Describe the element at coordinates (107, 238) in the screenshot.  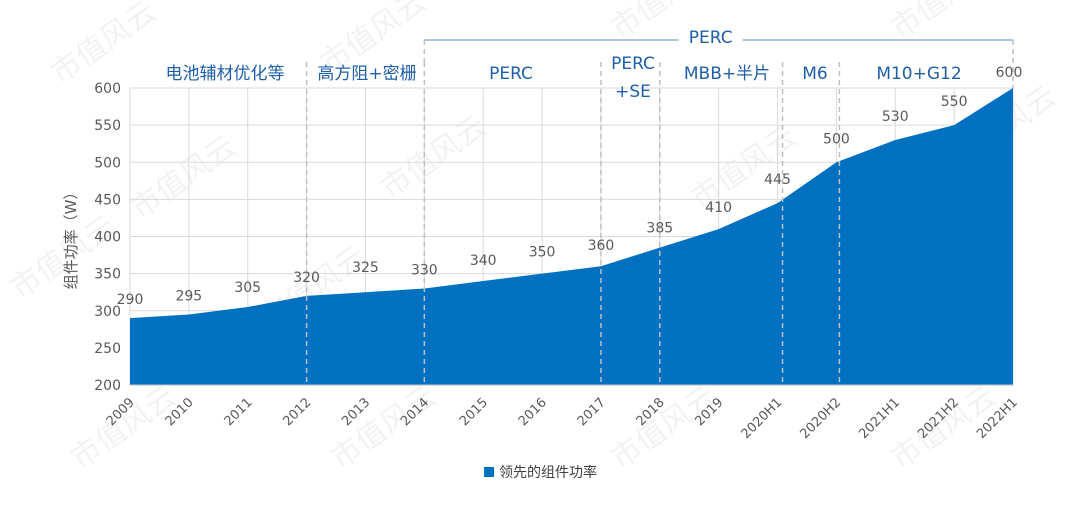
I see `y-tick-label: 400` at that location.